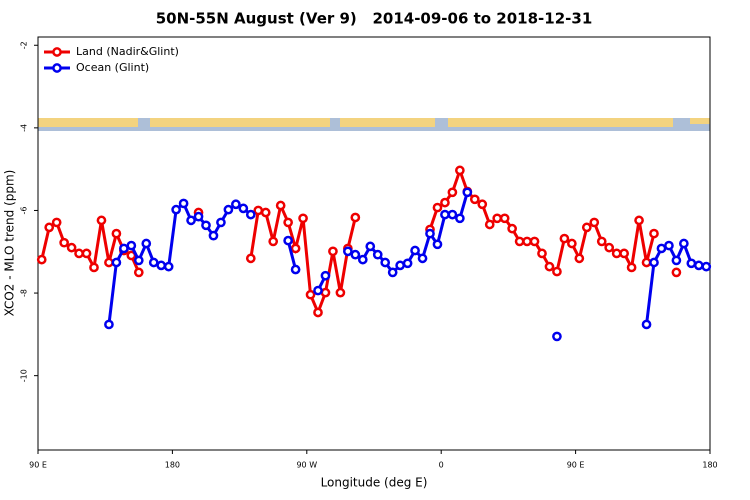  What do you see at coordinates (24, 128) in the screenshot?
I see `y-tick-label: -4` at bounding box center [24, 128].